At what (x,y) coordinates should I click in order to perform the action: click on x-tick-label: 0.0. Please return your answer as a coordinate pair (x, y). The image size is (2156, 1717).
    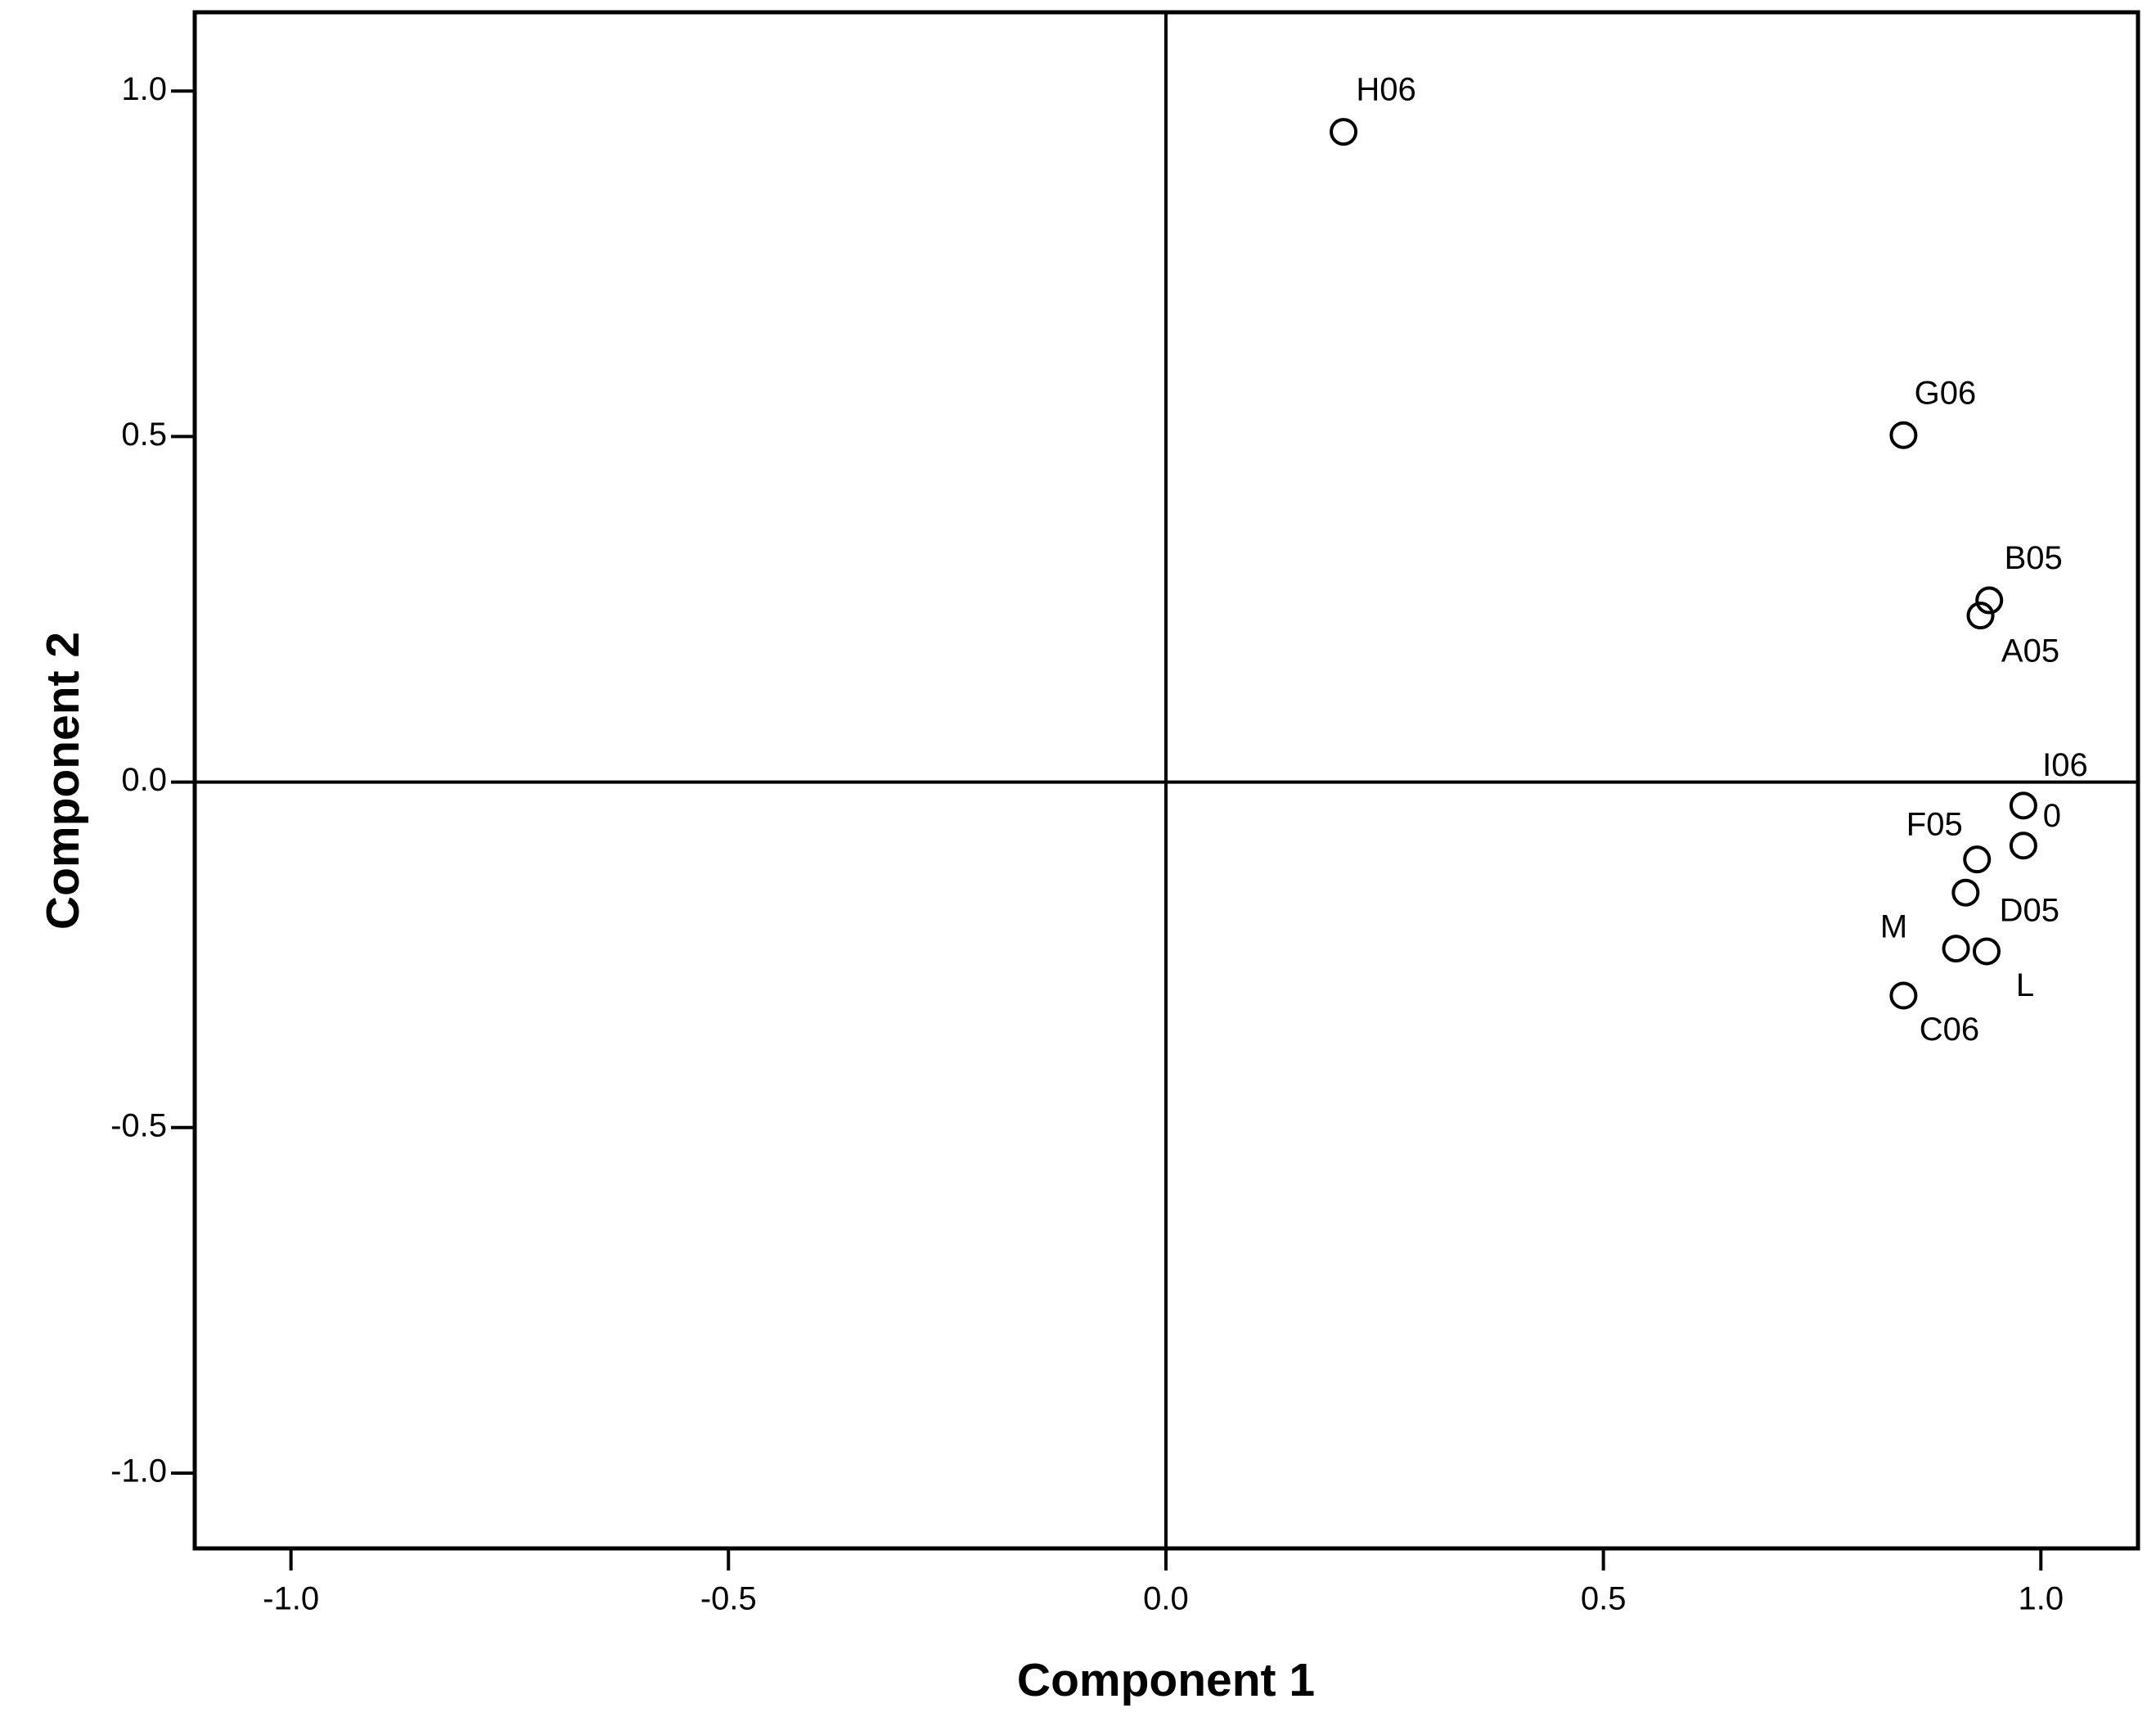
    Looking at the image, I should click on (1166, 1599).